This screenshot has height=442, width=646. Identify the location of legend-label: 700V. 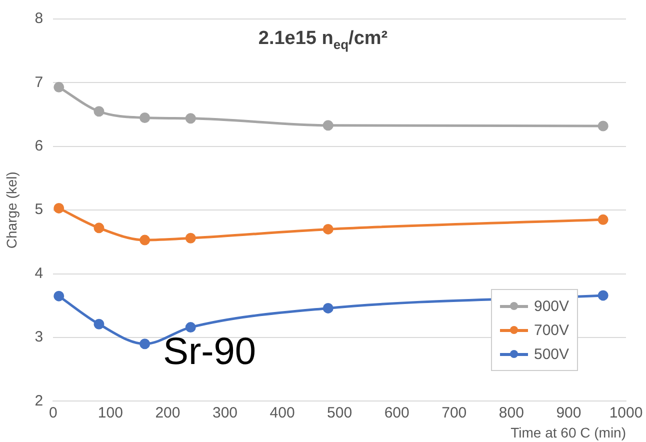
(552, 330).